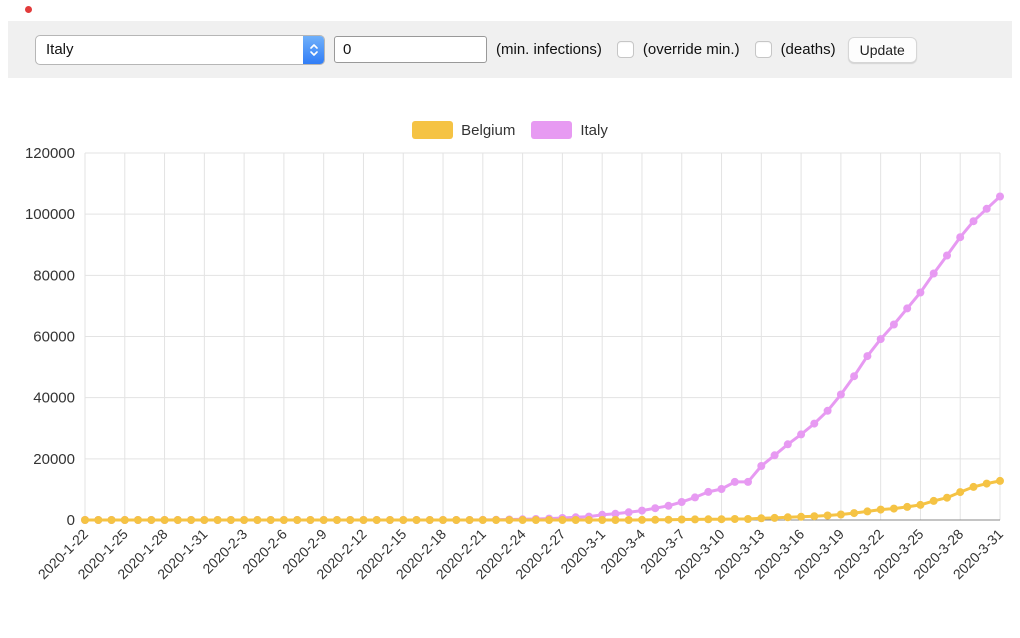 The width and height of the screenshot is (1020, 638). What do you see at coordinates (313, 49) in the screenshot?
I see `select-stepper-icon` at bounding box center [313, 49].